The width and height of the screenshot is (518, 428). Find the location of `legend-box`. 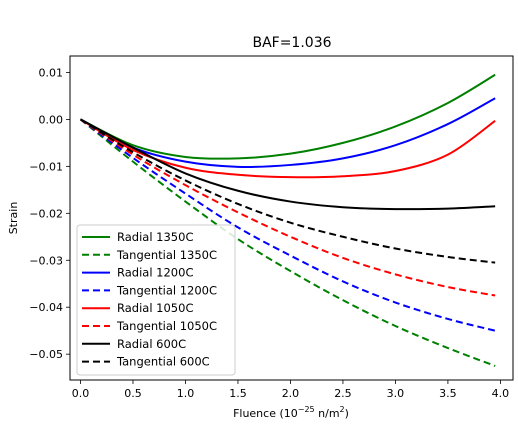

legend-box is located at coordinates (156, 300).